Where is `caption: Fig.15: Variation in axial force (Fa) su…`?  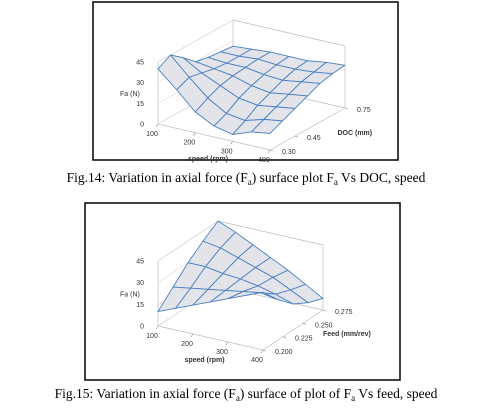
caption: Fig.15: Variation in axial force (Fa) su… is located at coordinates (246, 394).